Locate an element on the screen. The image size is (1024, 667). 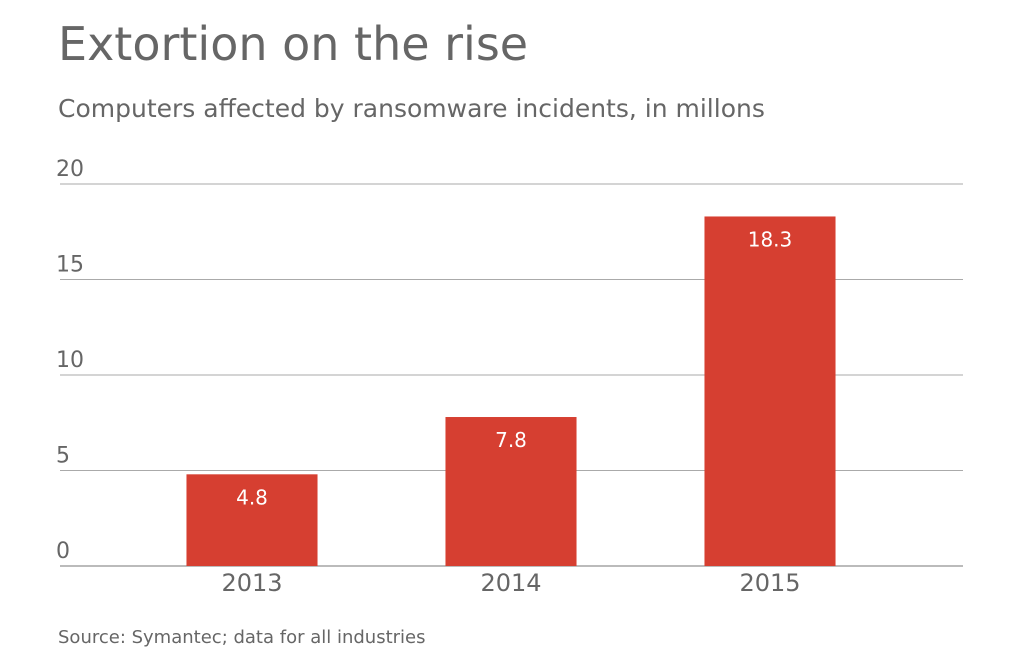
x-tick-label: 2013 is located at coordinates (251, 583).